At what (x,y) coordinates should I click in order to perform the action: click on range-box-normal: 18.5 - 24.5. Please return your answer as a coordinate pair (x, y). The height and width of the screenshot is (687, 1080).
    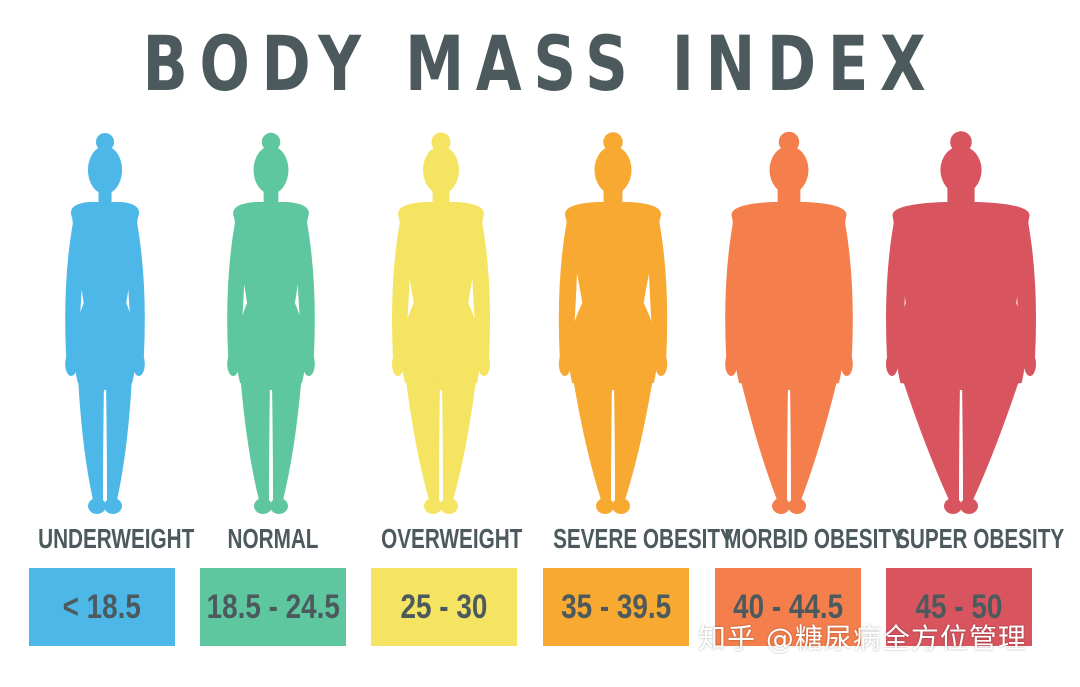
    Looking at the image, I should click on (273, 607).